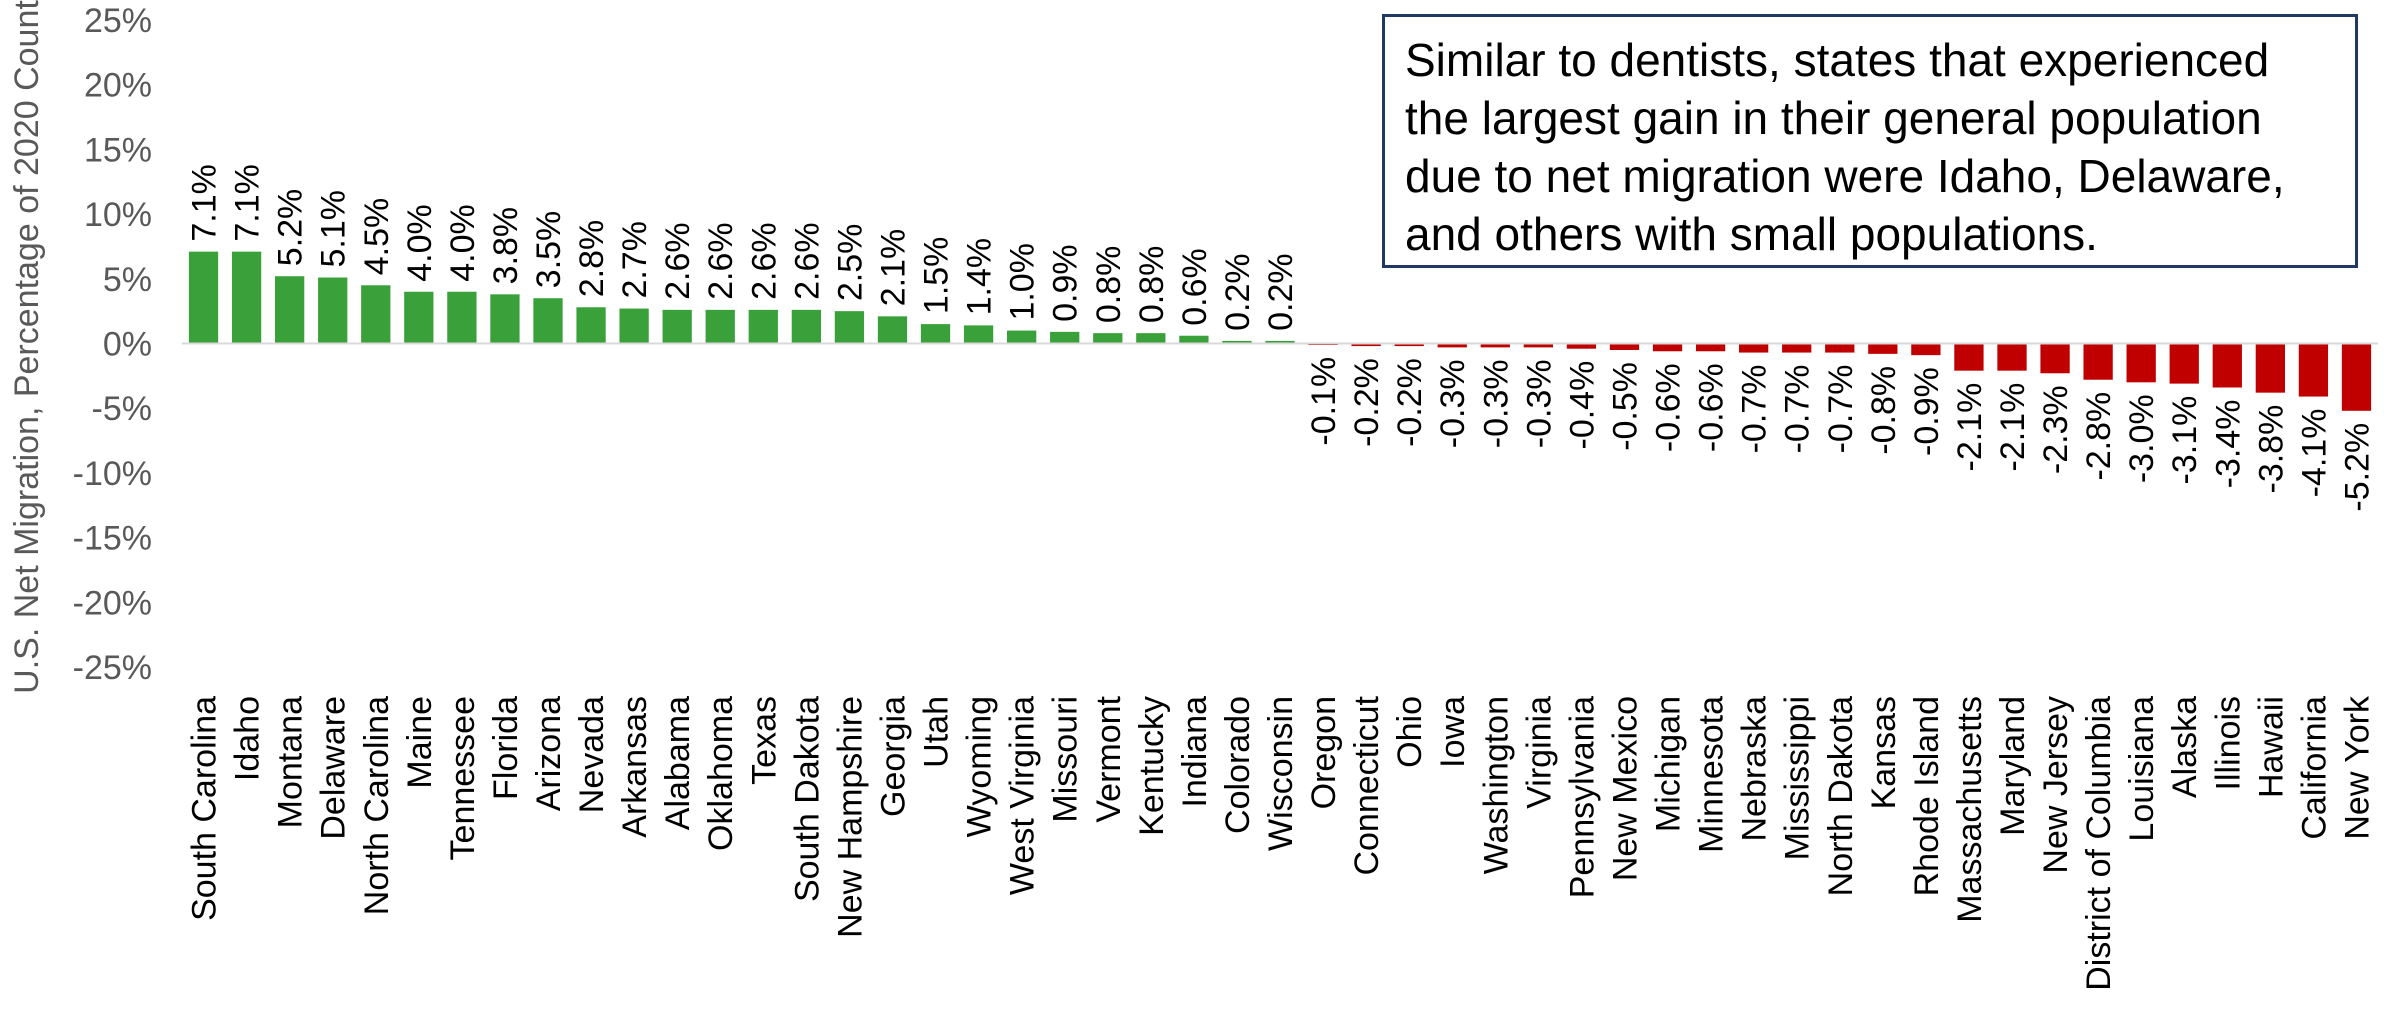 The height and width of the screenshot is (1011, 2392). Describe the element at coordinates (248, 203) in the screenshot. I see `data-label: 7.1%` at that location.